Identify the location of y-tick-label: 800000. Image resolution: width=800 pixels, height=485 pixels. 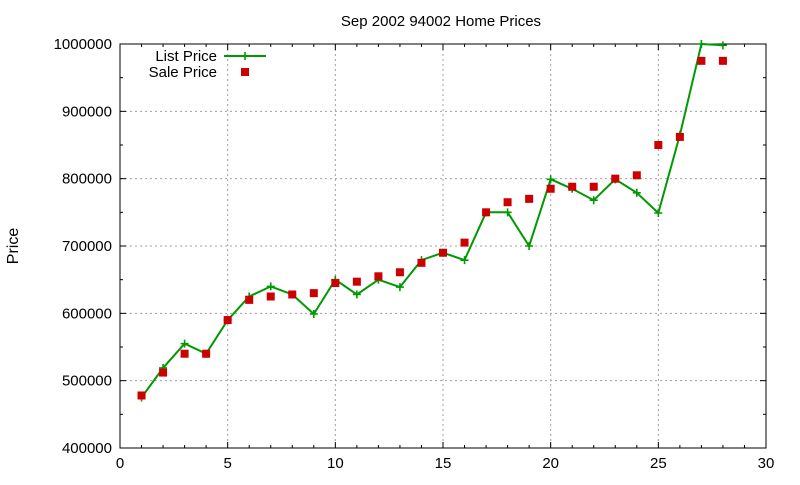
(87, 179).